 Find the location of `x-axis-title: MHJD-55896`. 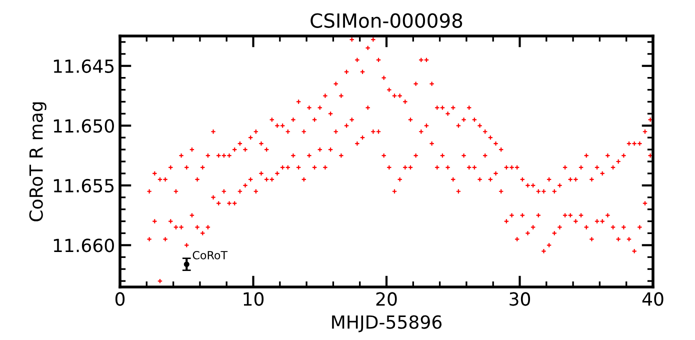

x-axis-title: MHJD-55896 is located at coordinates (387, 323).